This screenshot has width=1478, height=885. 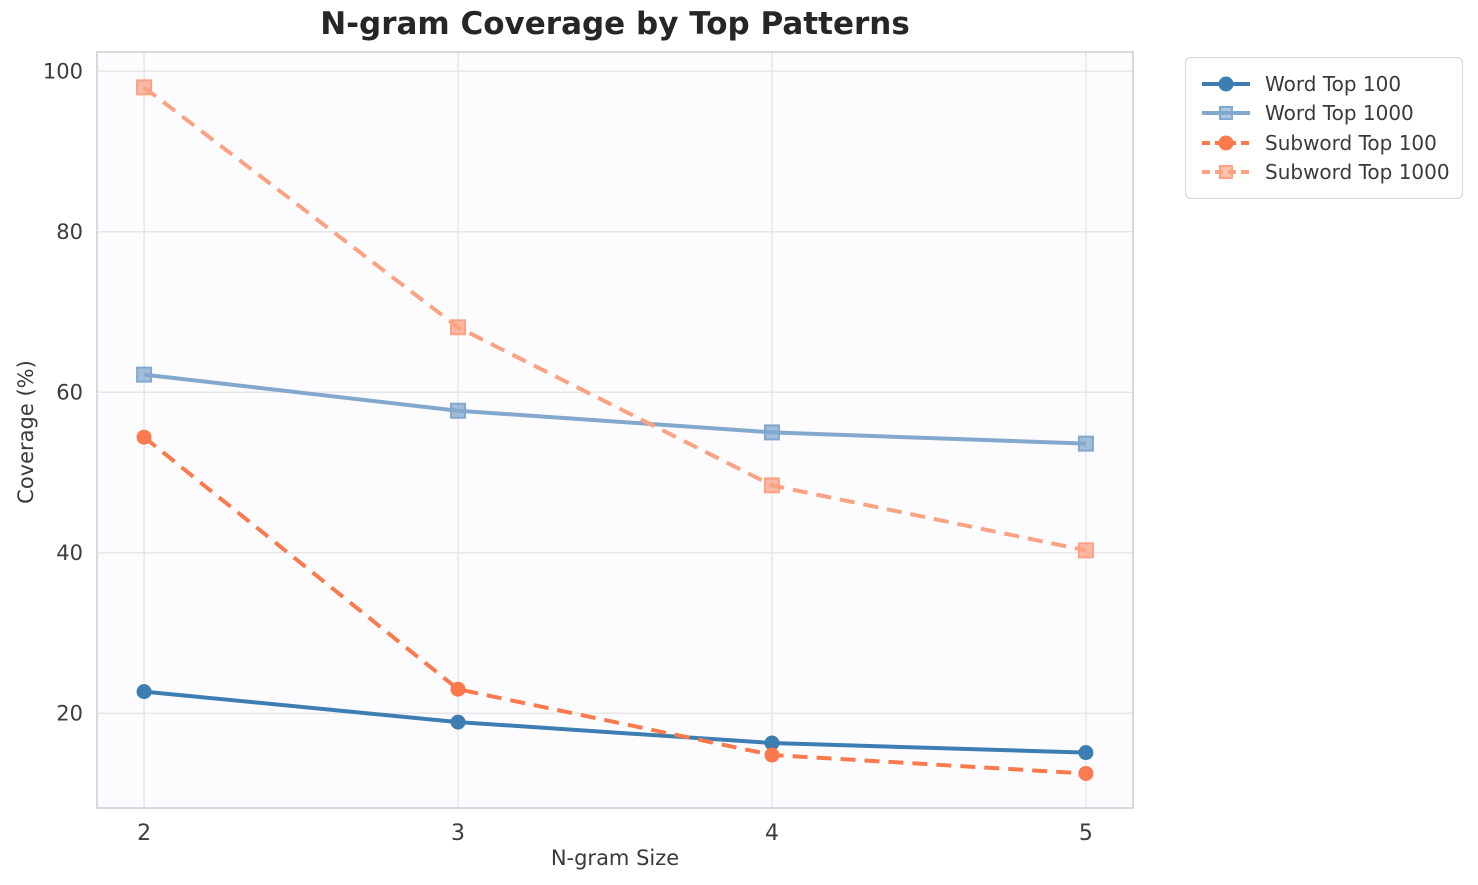 What do you see at coordinates (69, 232) in the screenshot?
I see `y-tick-label: 80` at bounding box center [69, 232].